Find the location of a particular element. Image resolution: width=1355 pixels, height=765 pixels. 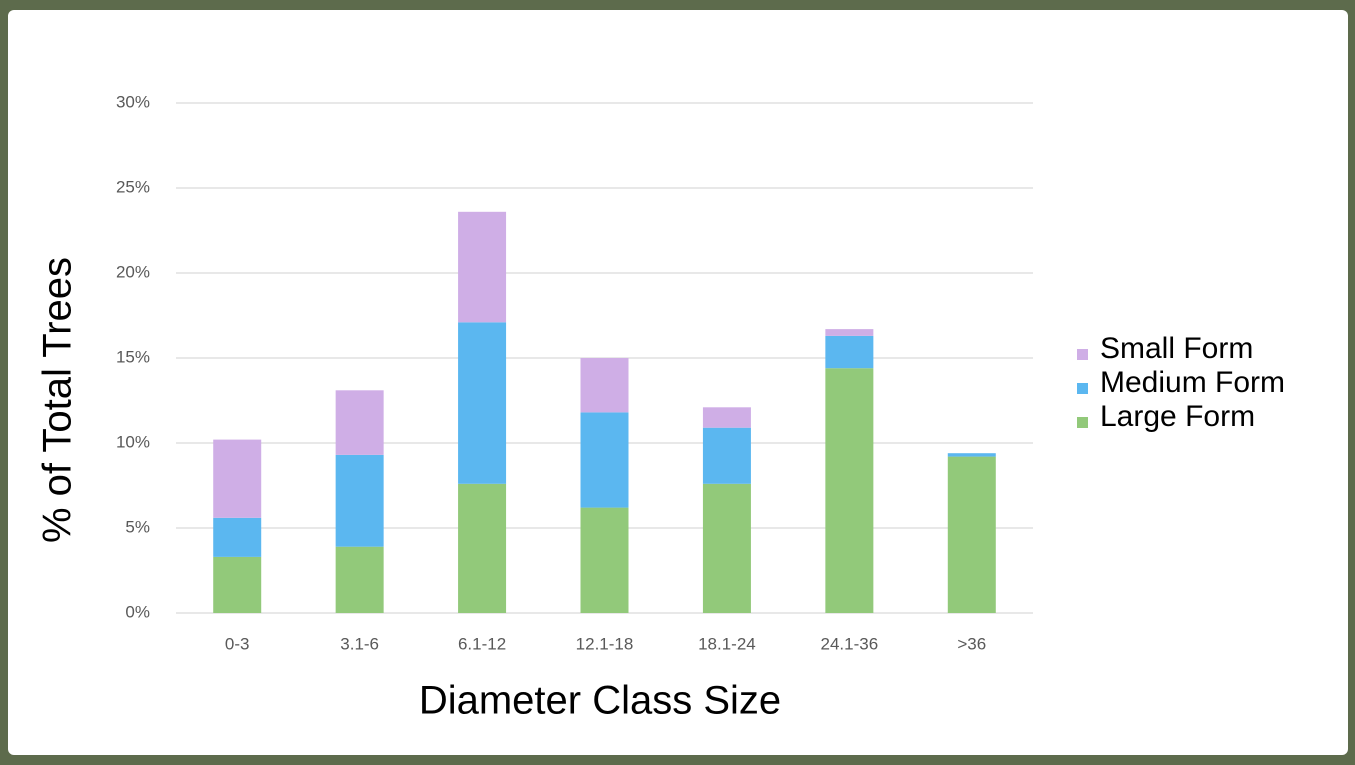

y-tick-label: 15% is located at coordinates (133, 356).